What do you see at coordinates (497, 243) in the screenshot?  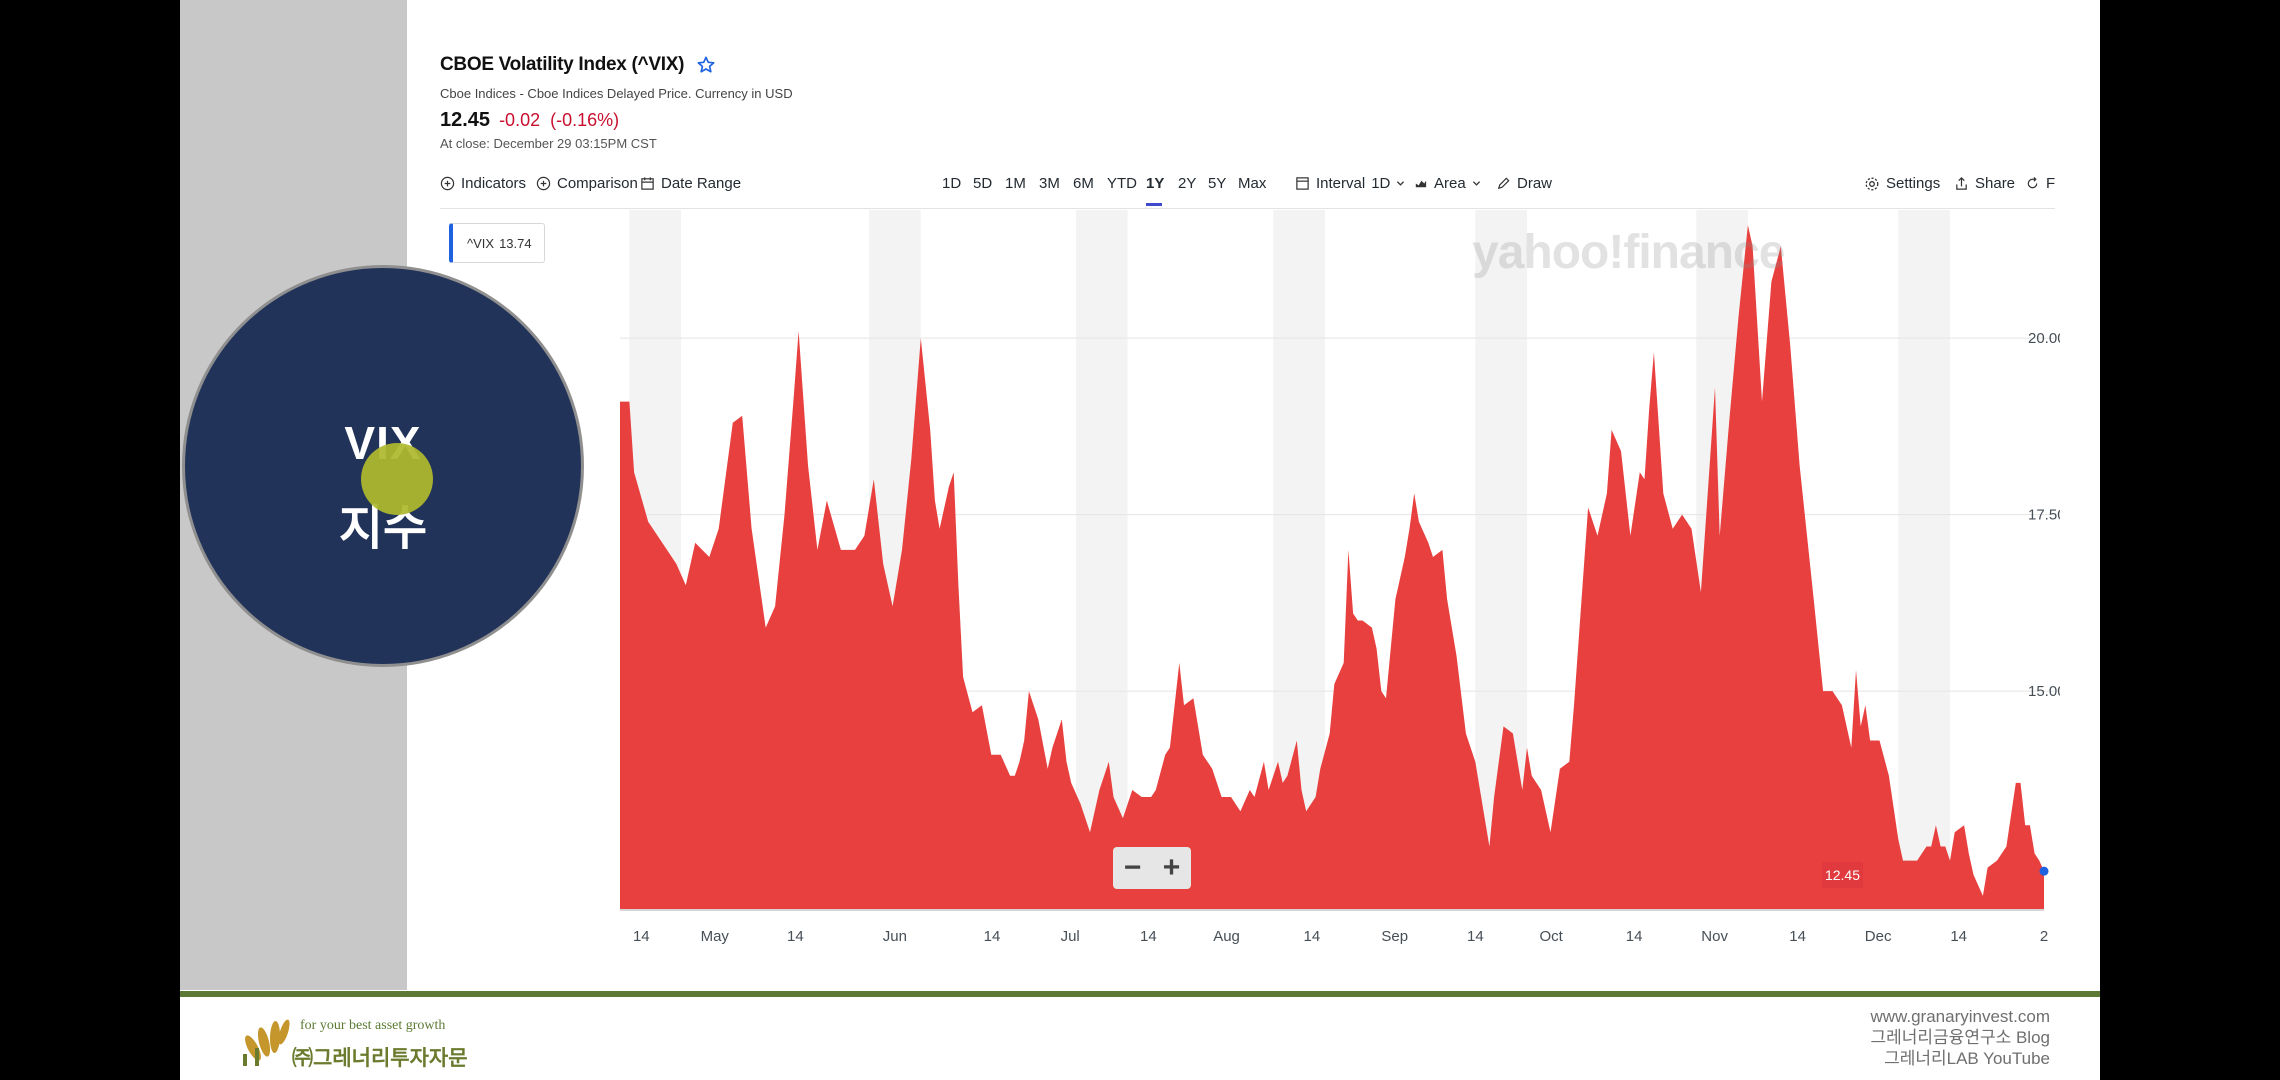 I see `hover-legend: ^VIX 13.74` at bounding box center [497, 243].